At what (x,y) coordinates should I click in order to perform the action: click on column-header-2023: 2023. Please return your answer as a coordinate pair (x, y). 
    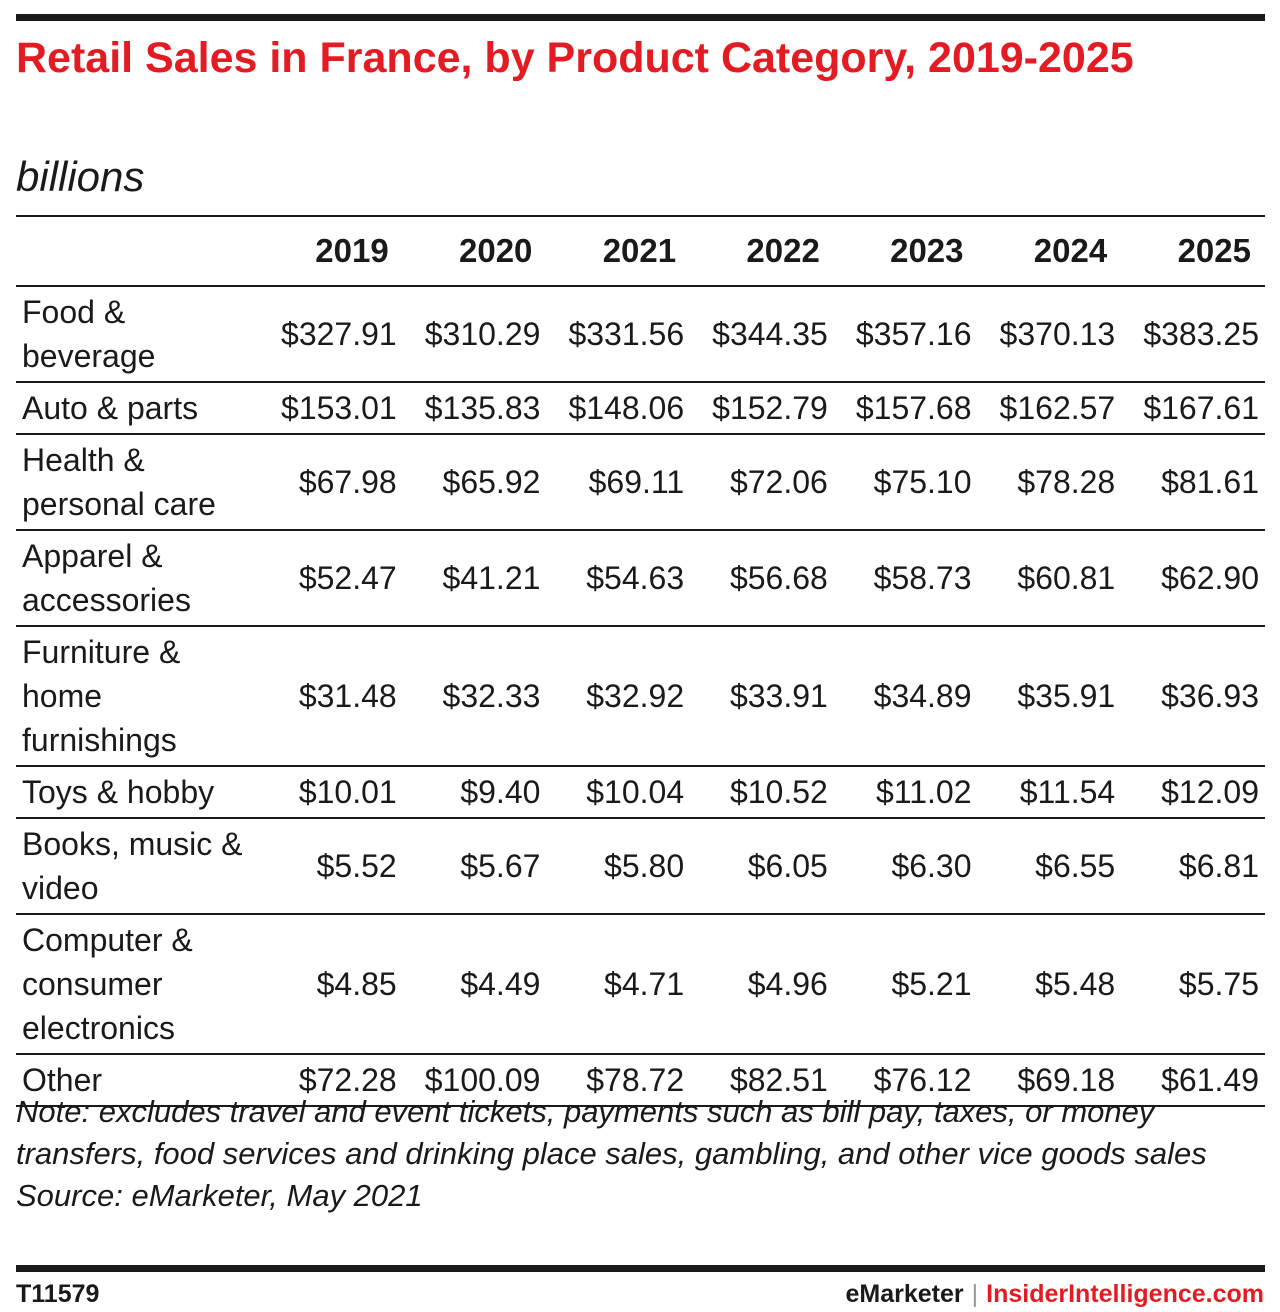
    Looking at the image, I should click on (927, 250).